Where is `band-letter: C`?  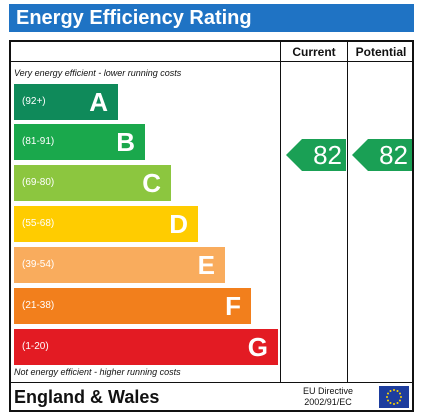
band-letter: C is located at coordinates (151, 183).